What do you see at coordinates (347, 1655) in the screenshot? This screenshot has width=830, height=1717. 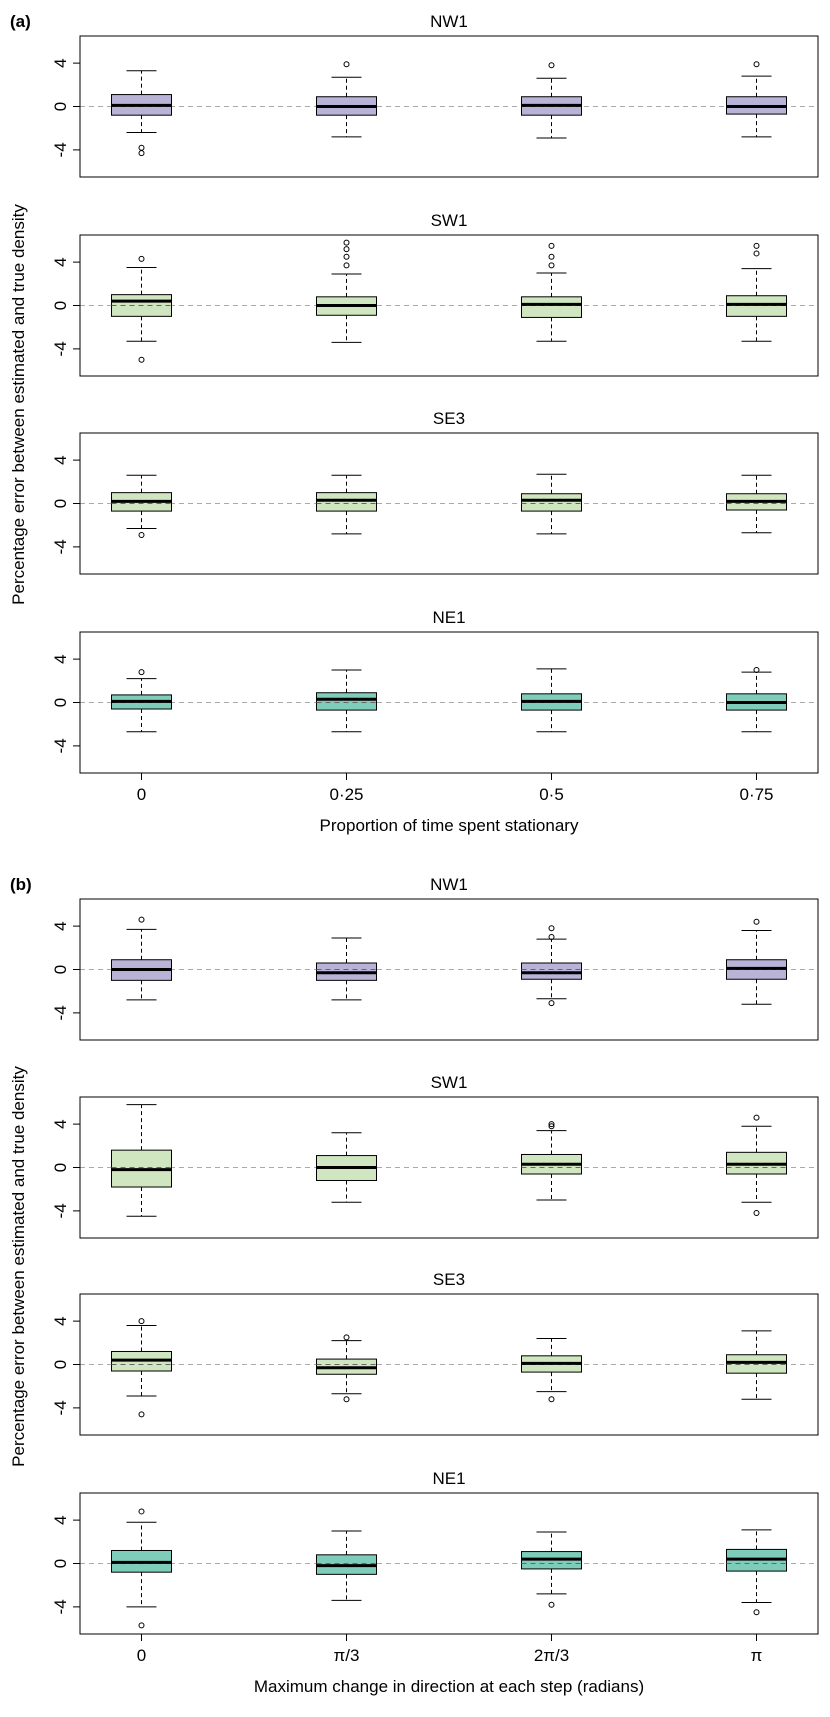 I see `x-tick-label: π/3` at bounding box center [347, 1655].